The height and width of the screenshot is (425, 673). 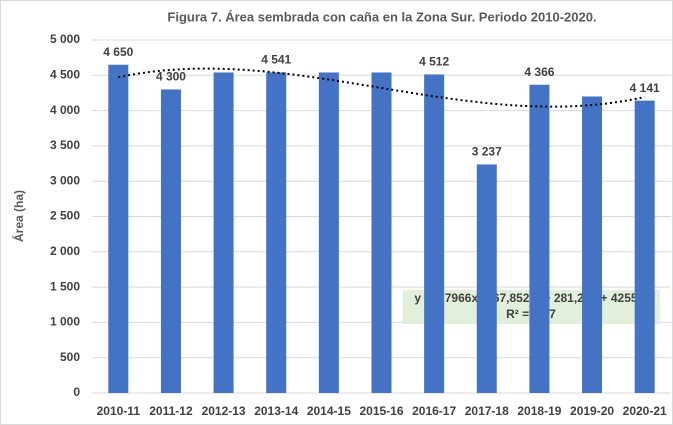 What do you see at coordinates (65, 145) in the screenshot?
I see `y-tick-label: 3 500` at bounding box center [65, 145].